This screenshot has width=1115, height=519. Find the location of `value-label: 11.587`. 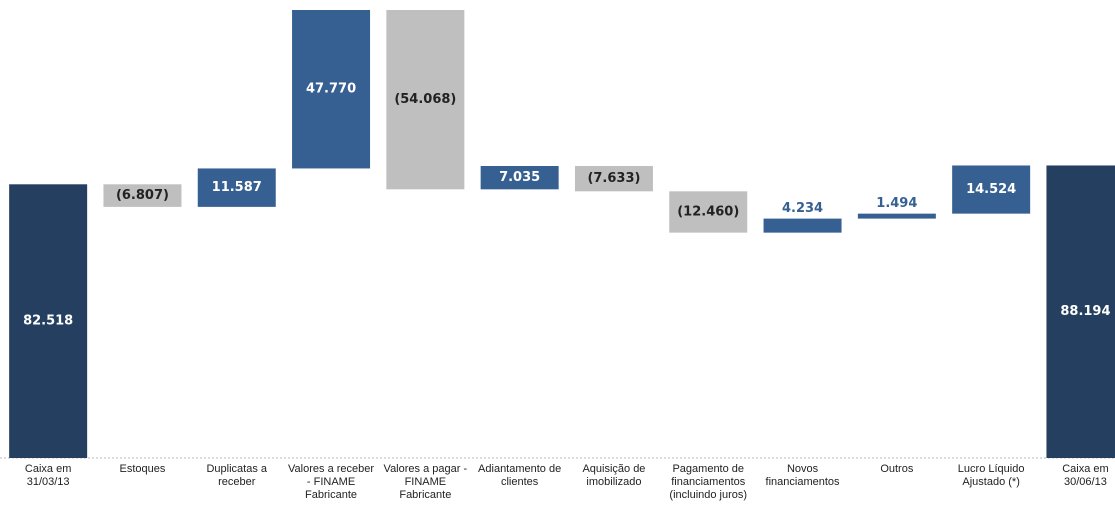

value-label: 11.587 is located at coordinates (237, 187).